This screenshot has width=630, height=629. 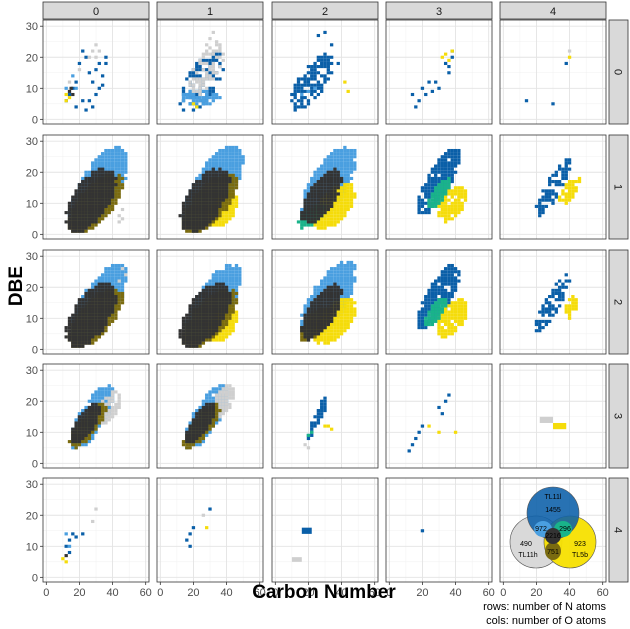 What do you see at coordinates (35, 350) in the screenshot?
I see `y-tick-label: 0` at bounding box center [35, 350].